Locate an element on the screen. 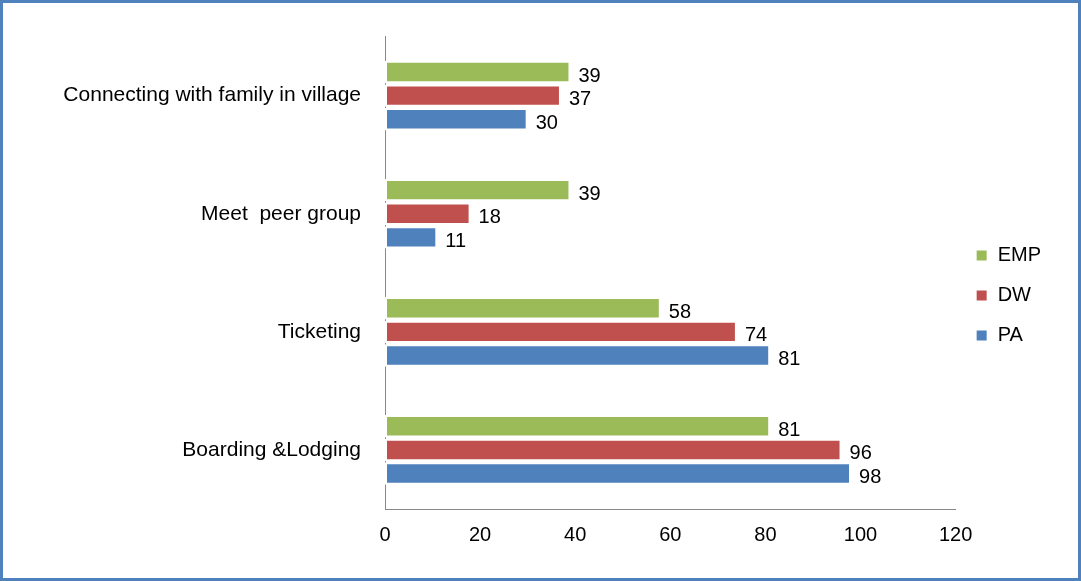  data-label: 11 is located at coordinates (456, 239).